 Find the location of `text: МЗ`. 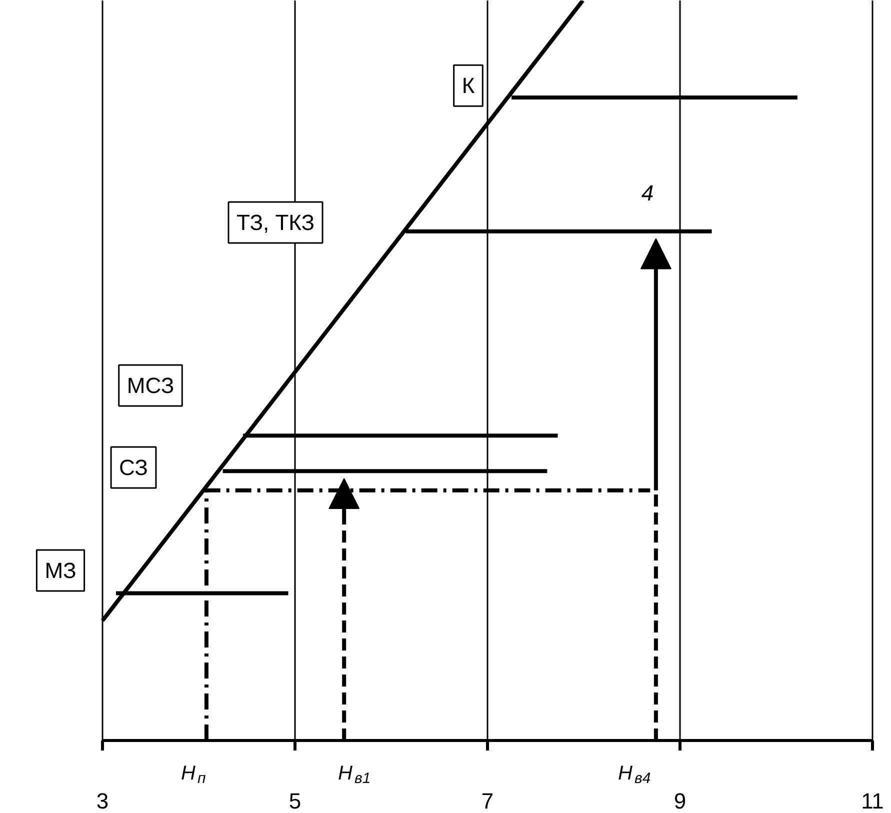

text: МЗ is located at coordinates (60, 570).